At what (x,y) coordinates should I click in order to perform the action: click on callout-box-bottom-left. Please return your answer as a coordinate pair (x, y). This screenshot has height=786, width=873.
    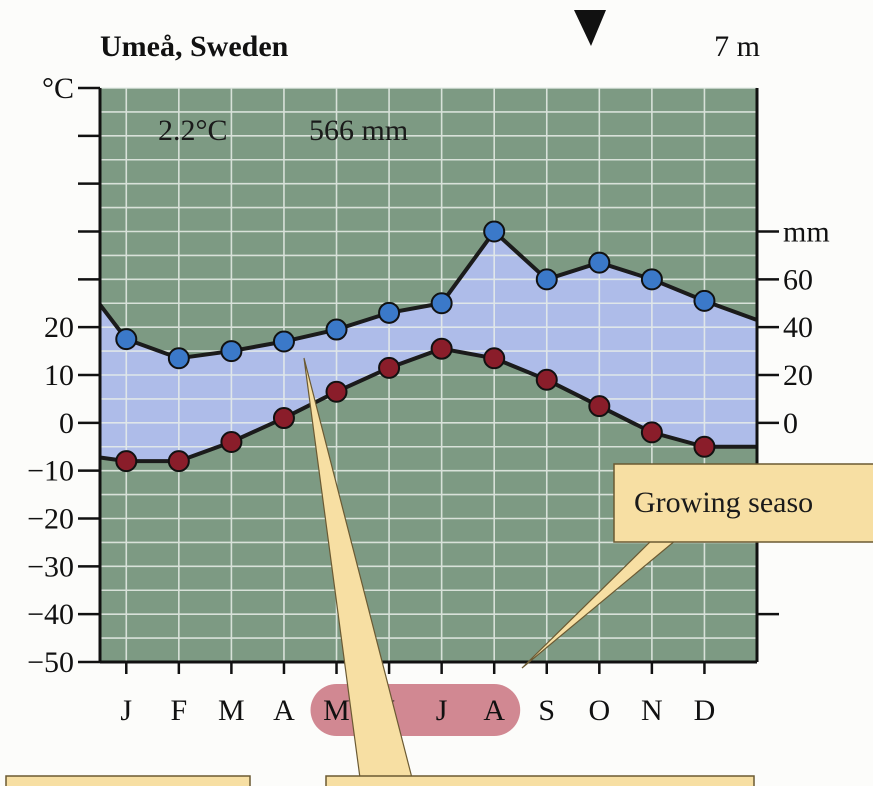
    Looking at the image, I should click on (128, 780).